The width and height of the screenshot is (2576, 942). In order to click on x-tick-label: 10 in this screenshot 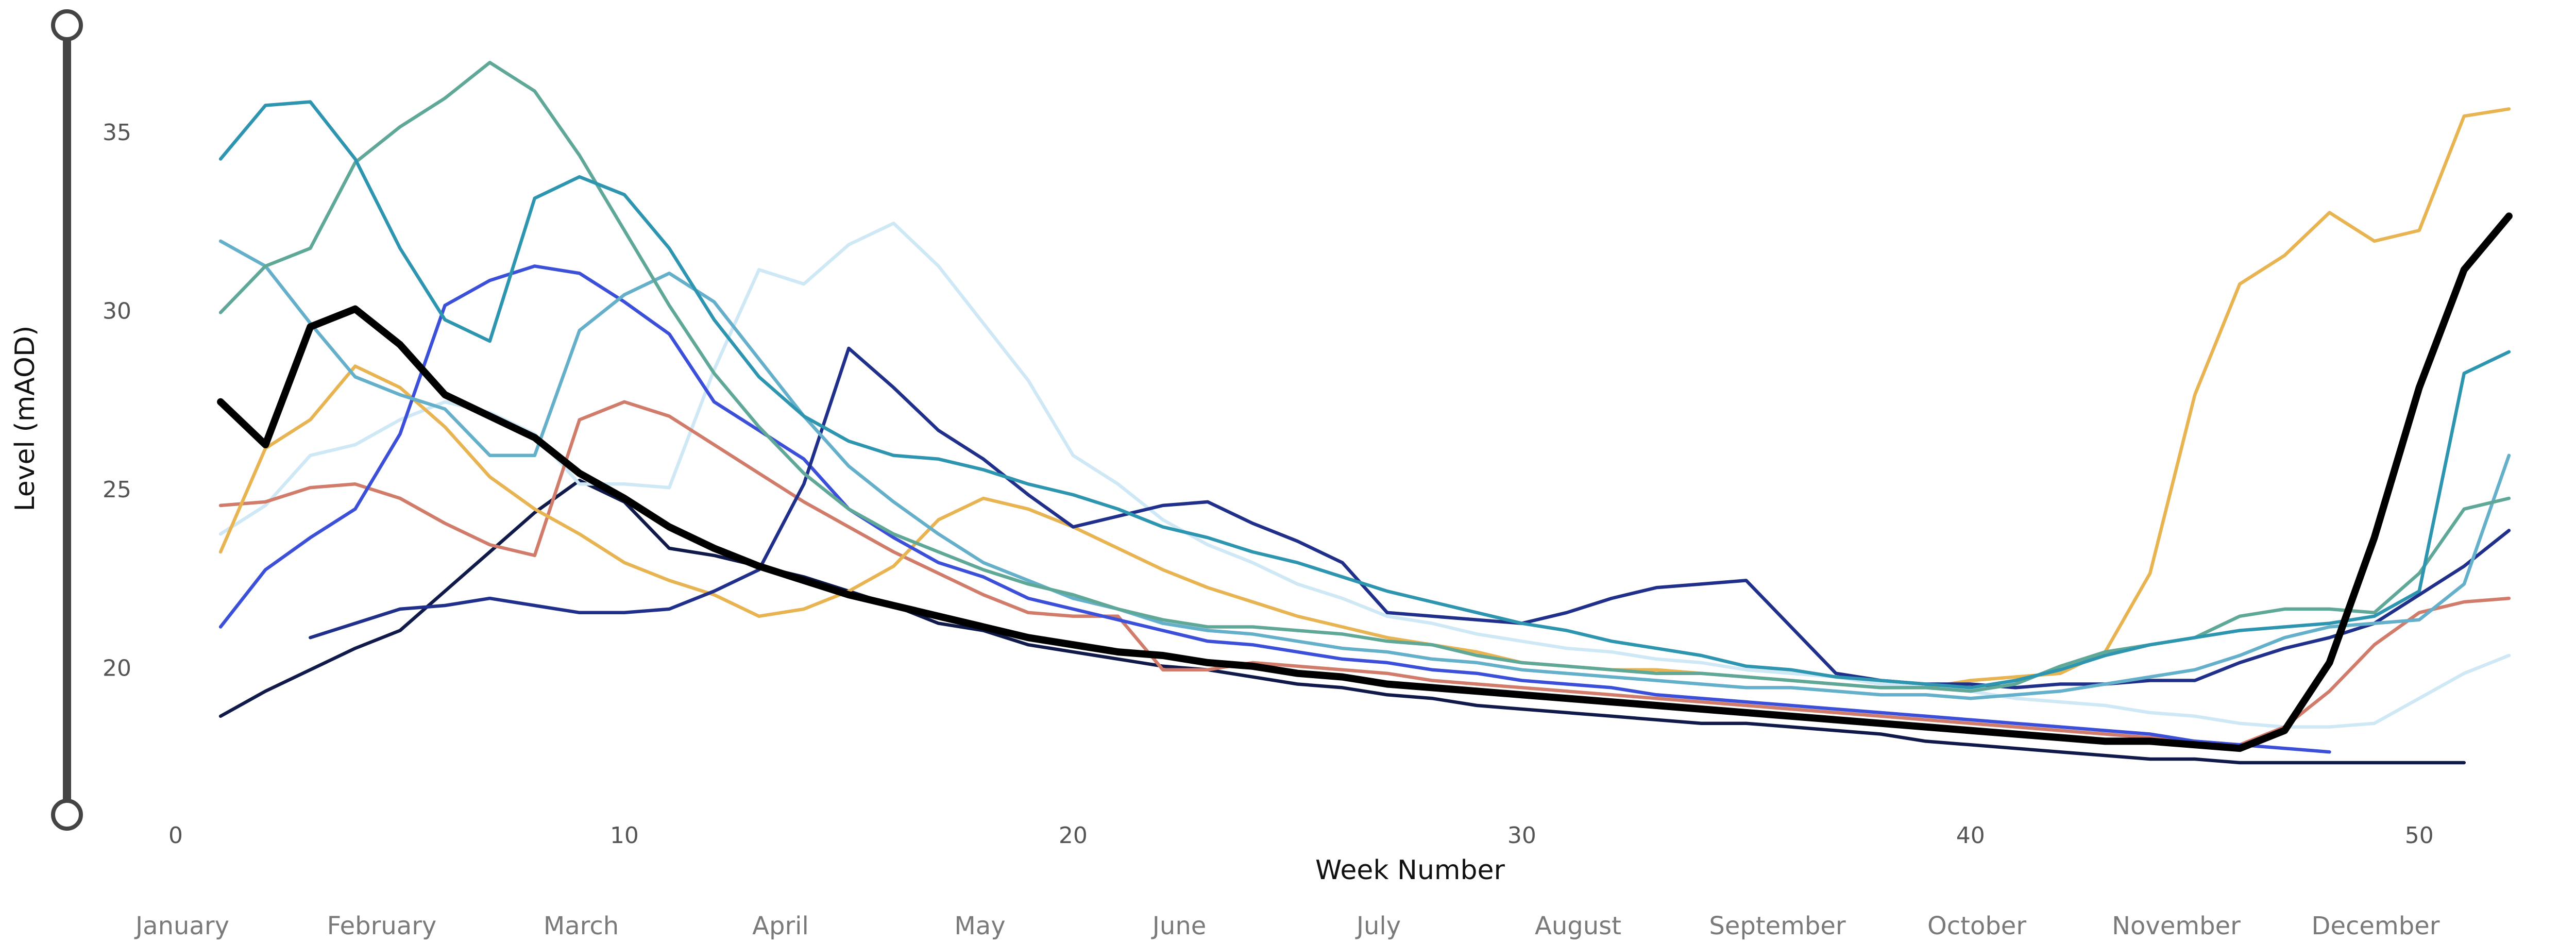, I will do `click(624, 835)`.